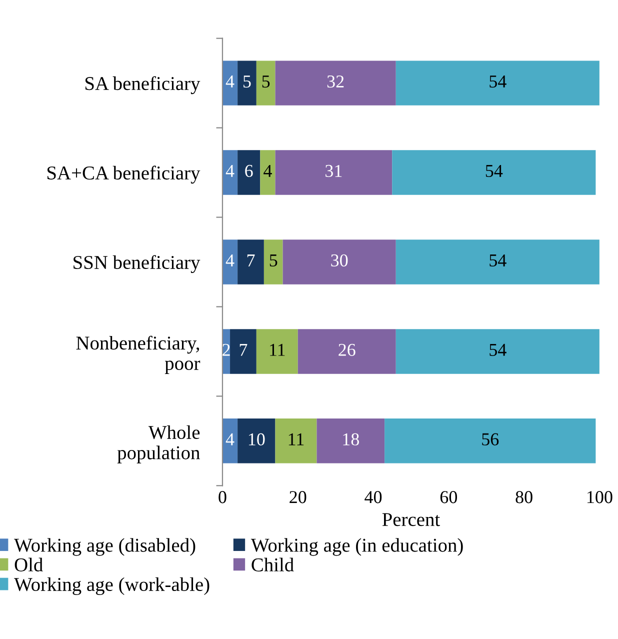 This screenshot has width=618, height=639. I want to click on legend-label: Old, so click(28, 565).